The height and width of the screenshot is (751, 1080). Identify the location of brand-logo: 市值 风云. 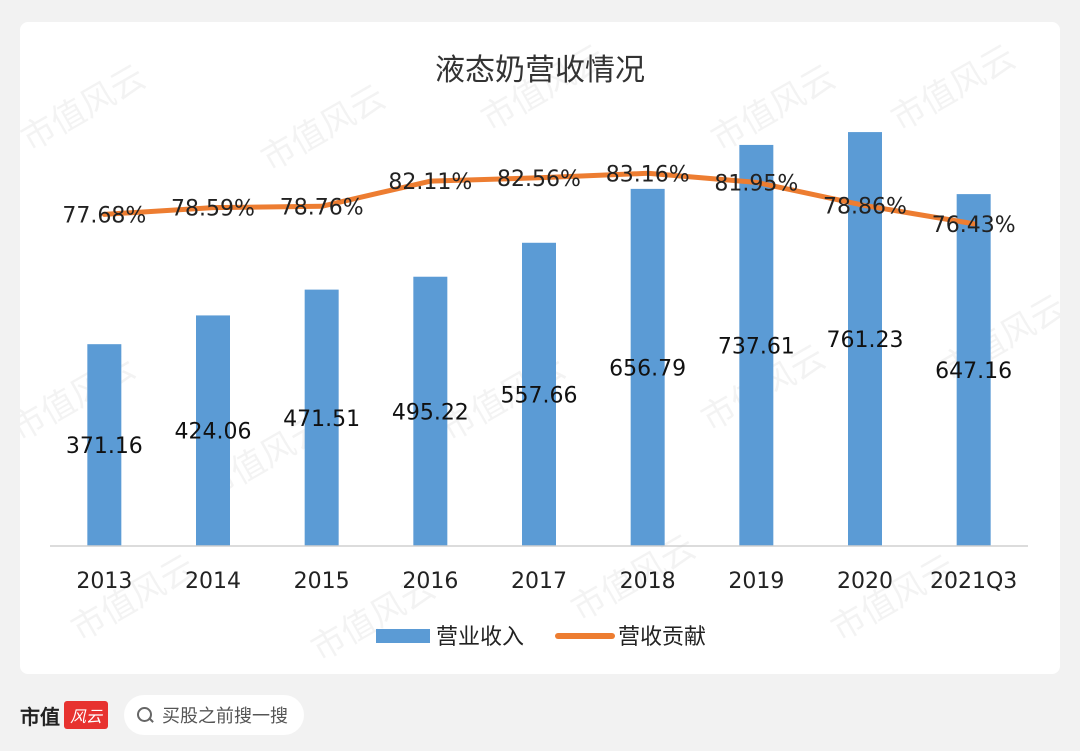
(64, 715).